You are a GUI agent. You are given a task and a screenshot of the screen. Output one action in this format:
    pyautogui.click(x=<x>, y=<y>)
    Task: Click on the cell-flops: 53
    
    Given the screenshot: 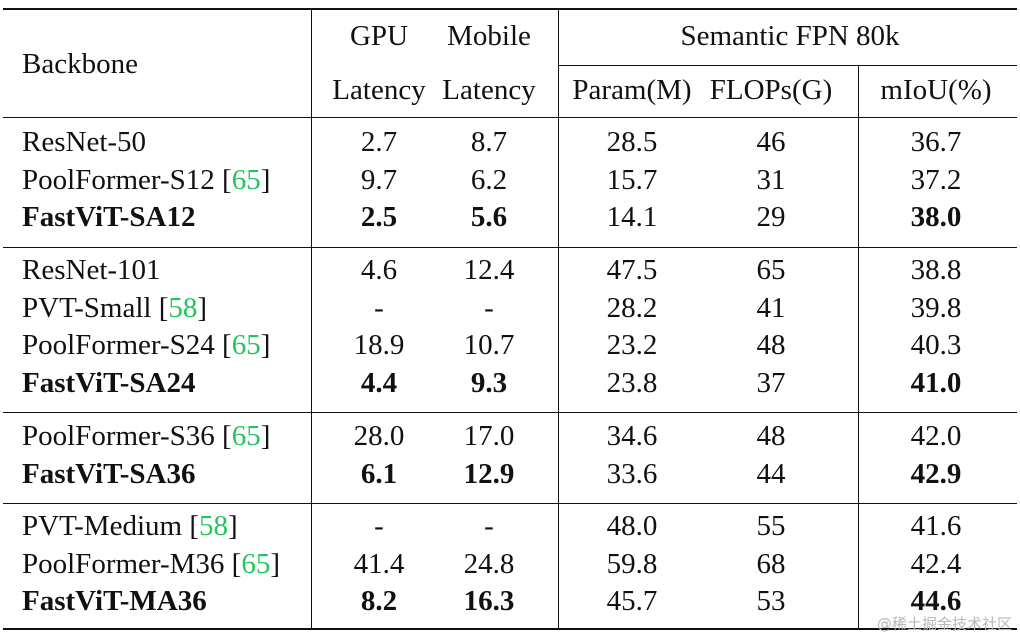 What is the action you would take?
    pyautogui.click(x=771, y=601)
    